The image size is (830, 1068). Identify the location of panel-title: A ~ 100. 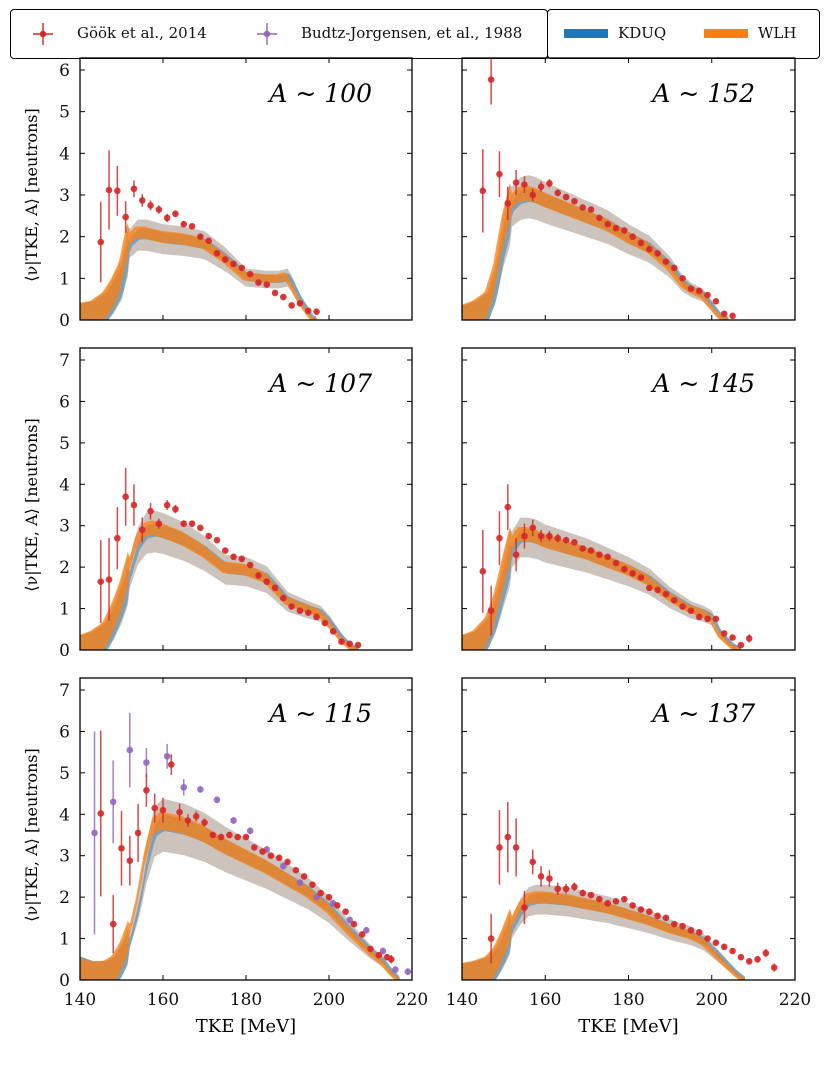
(319, 93).